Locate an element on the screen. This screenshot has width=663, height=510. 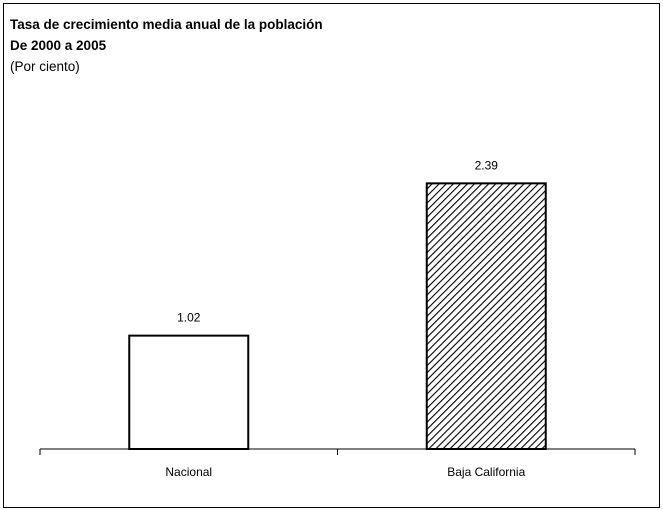
x-tick-label: Nacional is located at coordinates (188, 472).